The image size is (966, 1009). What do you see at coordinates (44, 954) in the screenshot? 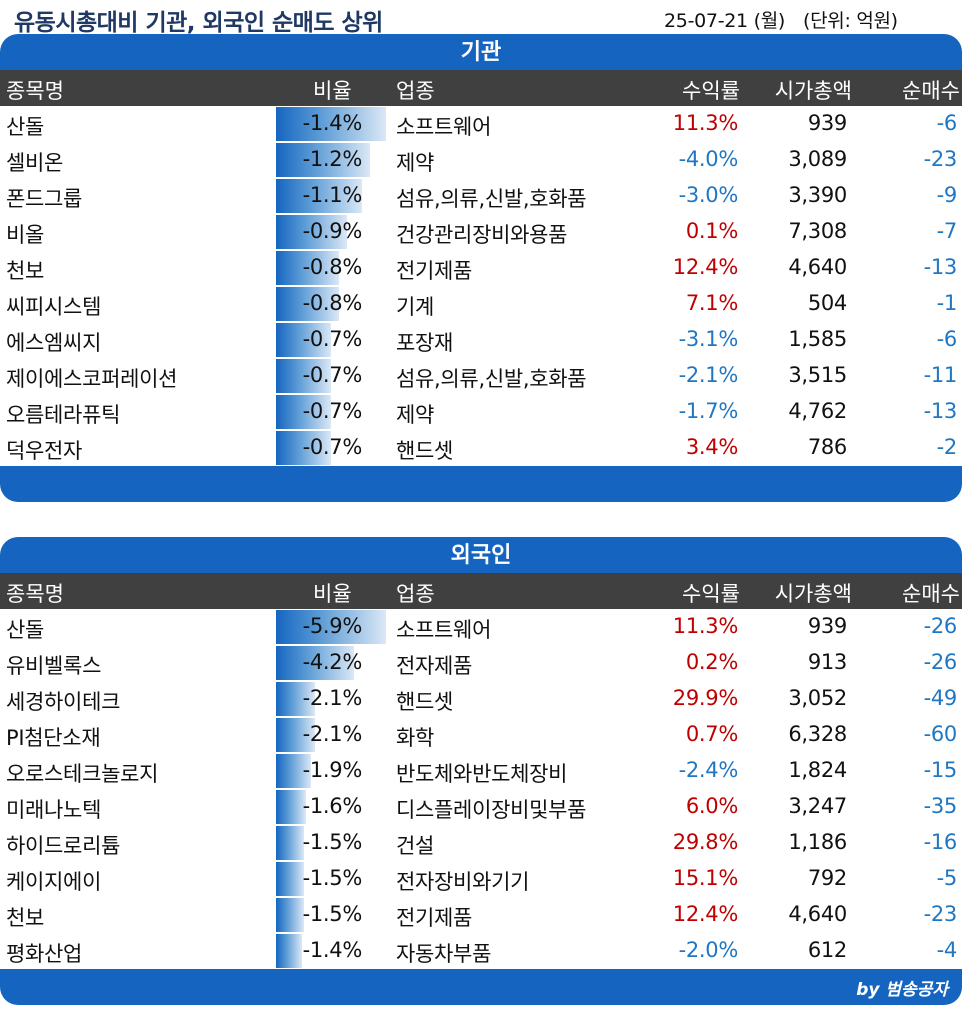
I see `stock-name: 평화산업` at bounding box center [44, 954].